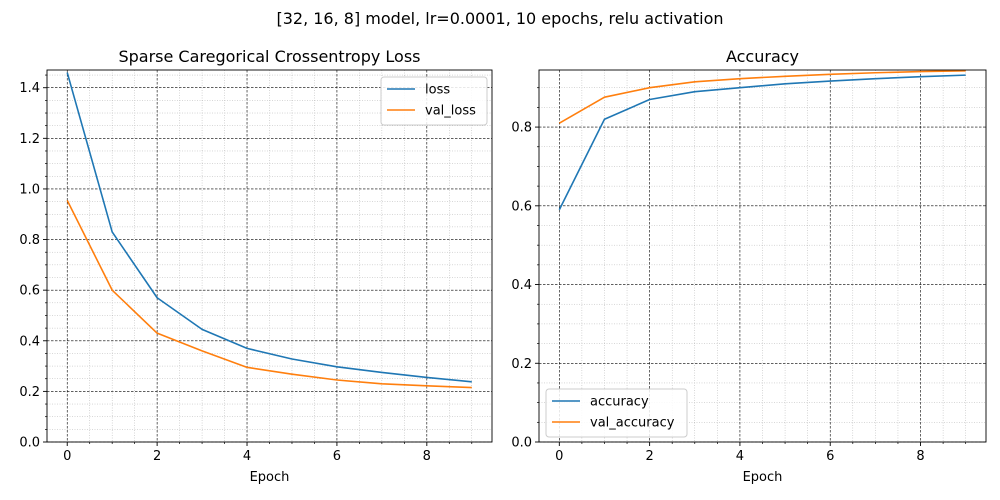  What do you see at coordinates (521, 364) in the screenshot?
I see `accuracy-y-tick-label: 0.2` at bounding box center [521, 364].